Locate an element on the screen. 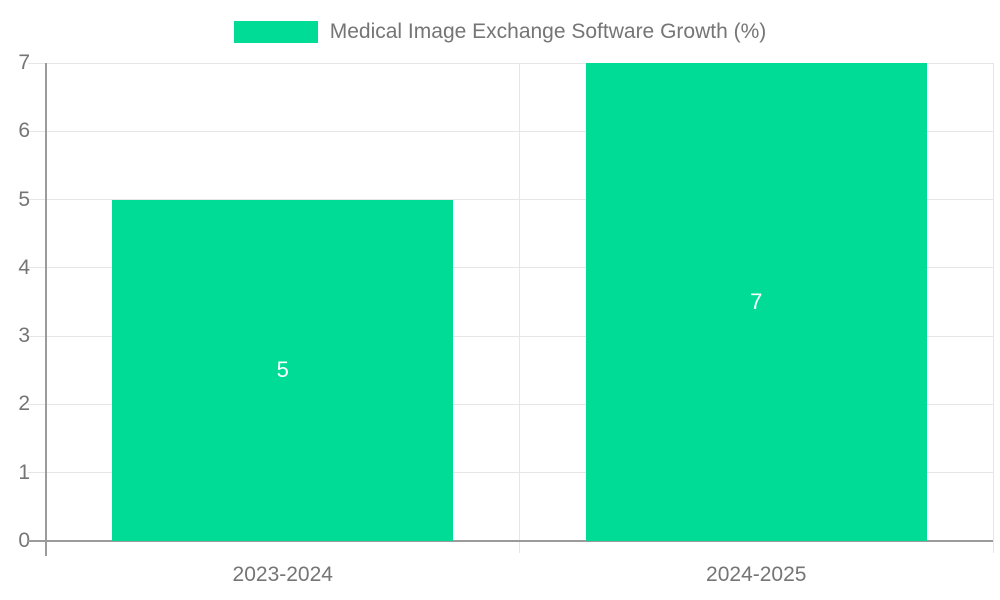 This screenshot has width=1000, height=600. y-tick-label: 4 is located at coordinates (24, 267).